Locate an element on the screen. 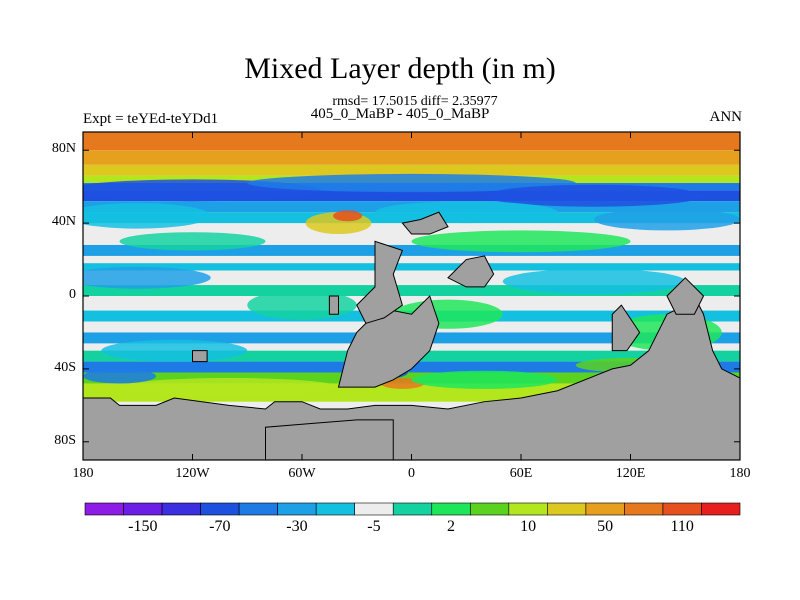 The height and width of the screenshot is (600, 800). y-tick-label: 40N is located at coordinates (63, 222).